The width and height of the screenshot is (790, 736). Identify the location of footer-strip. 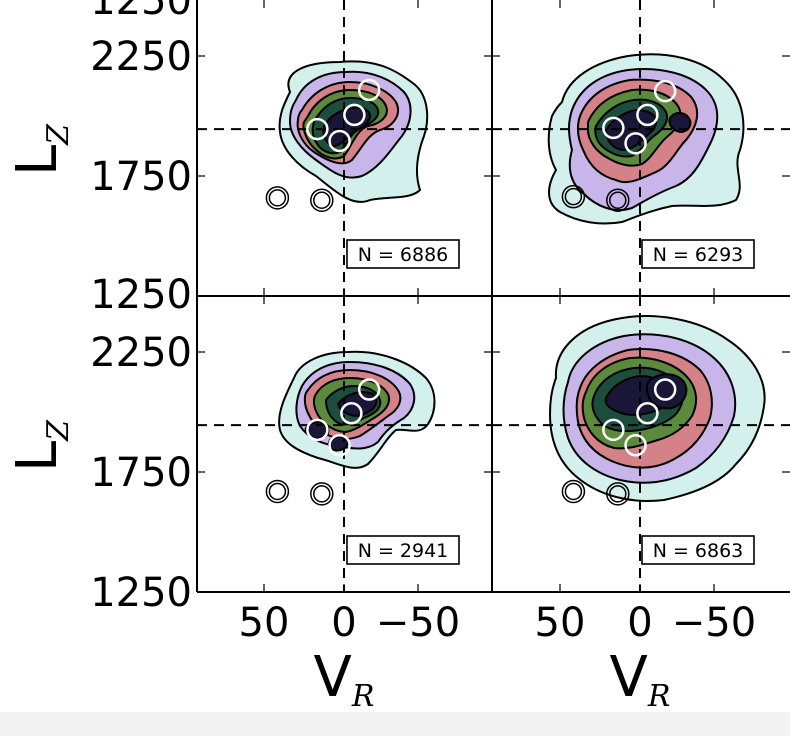
(395, 724).